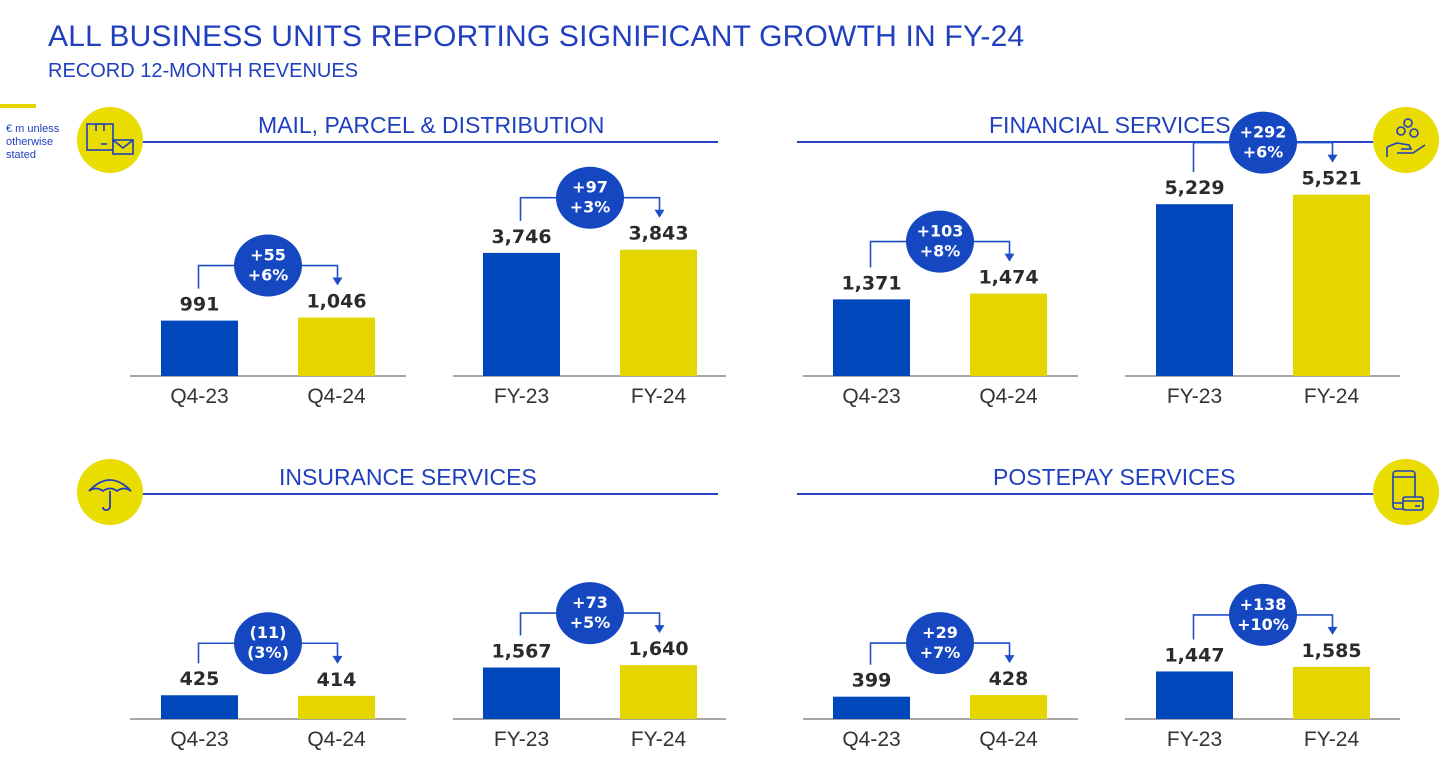  I want to click on delta-percent: +7%, so click(940, 652).